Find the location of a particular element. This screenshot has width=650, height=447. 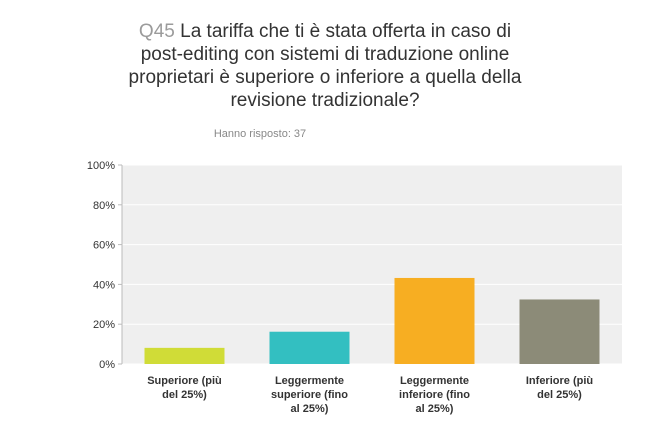

y-tick-label: 0% is located at coordinates (107, 365).